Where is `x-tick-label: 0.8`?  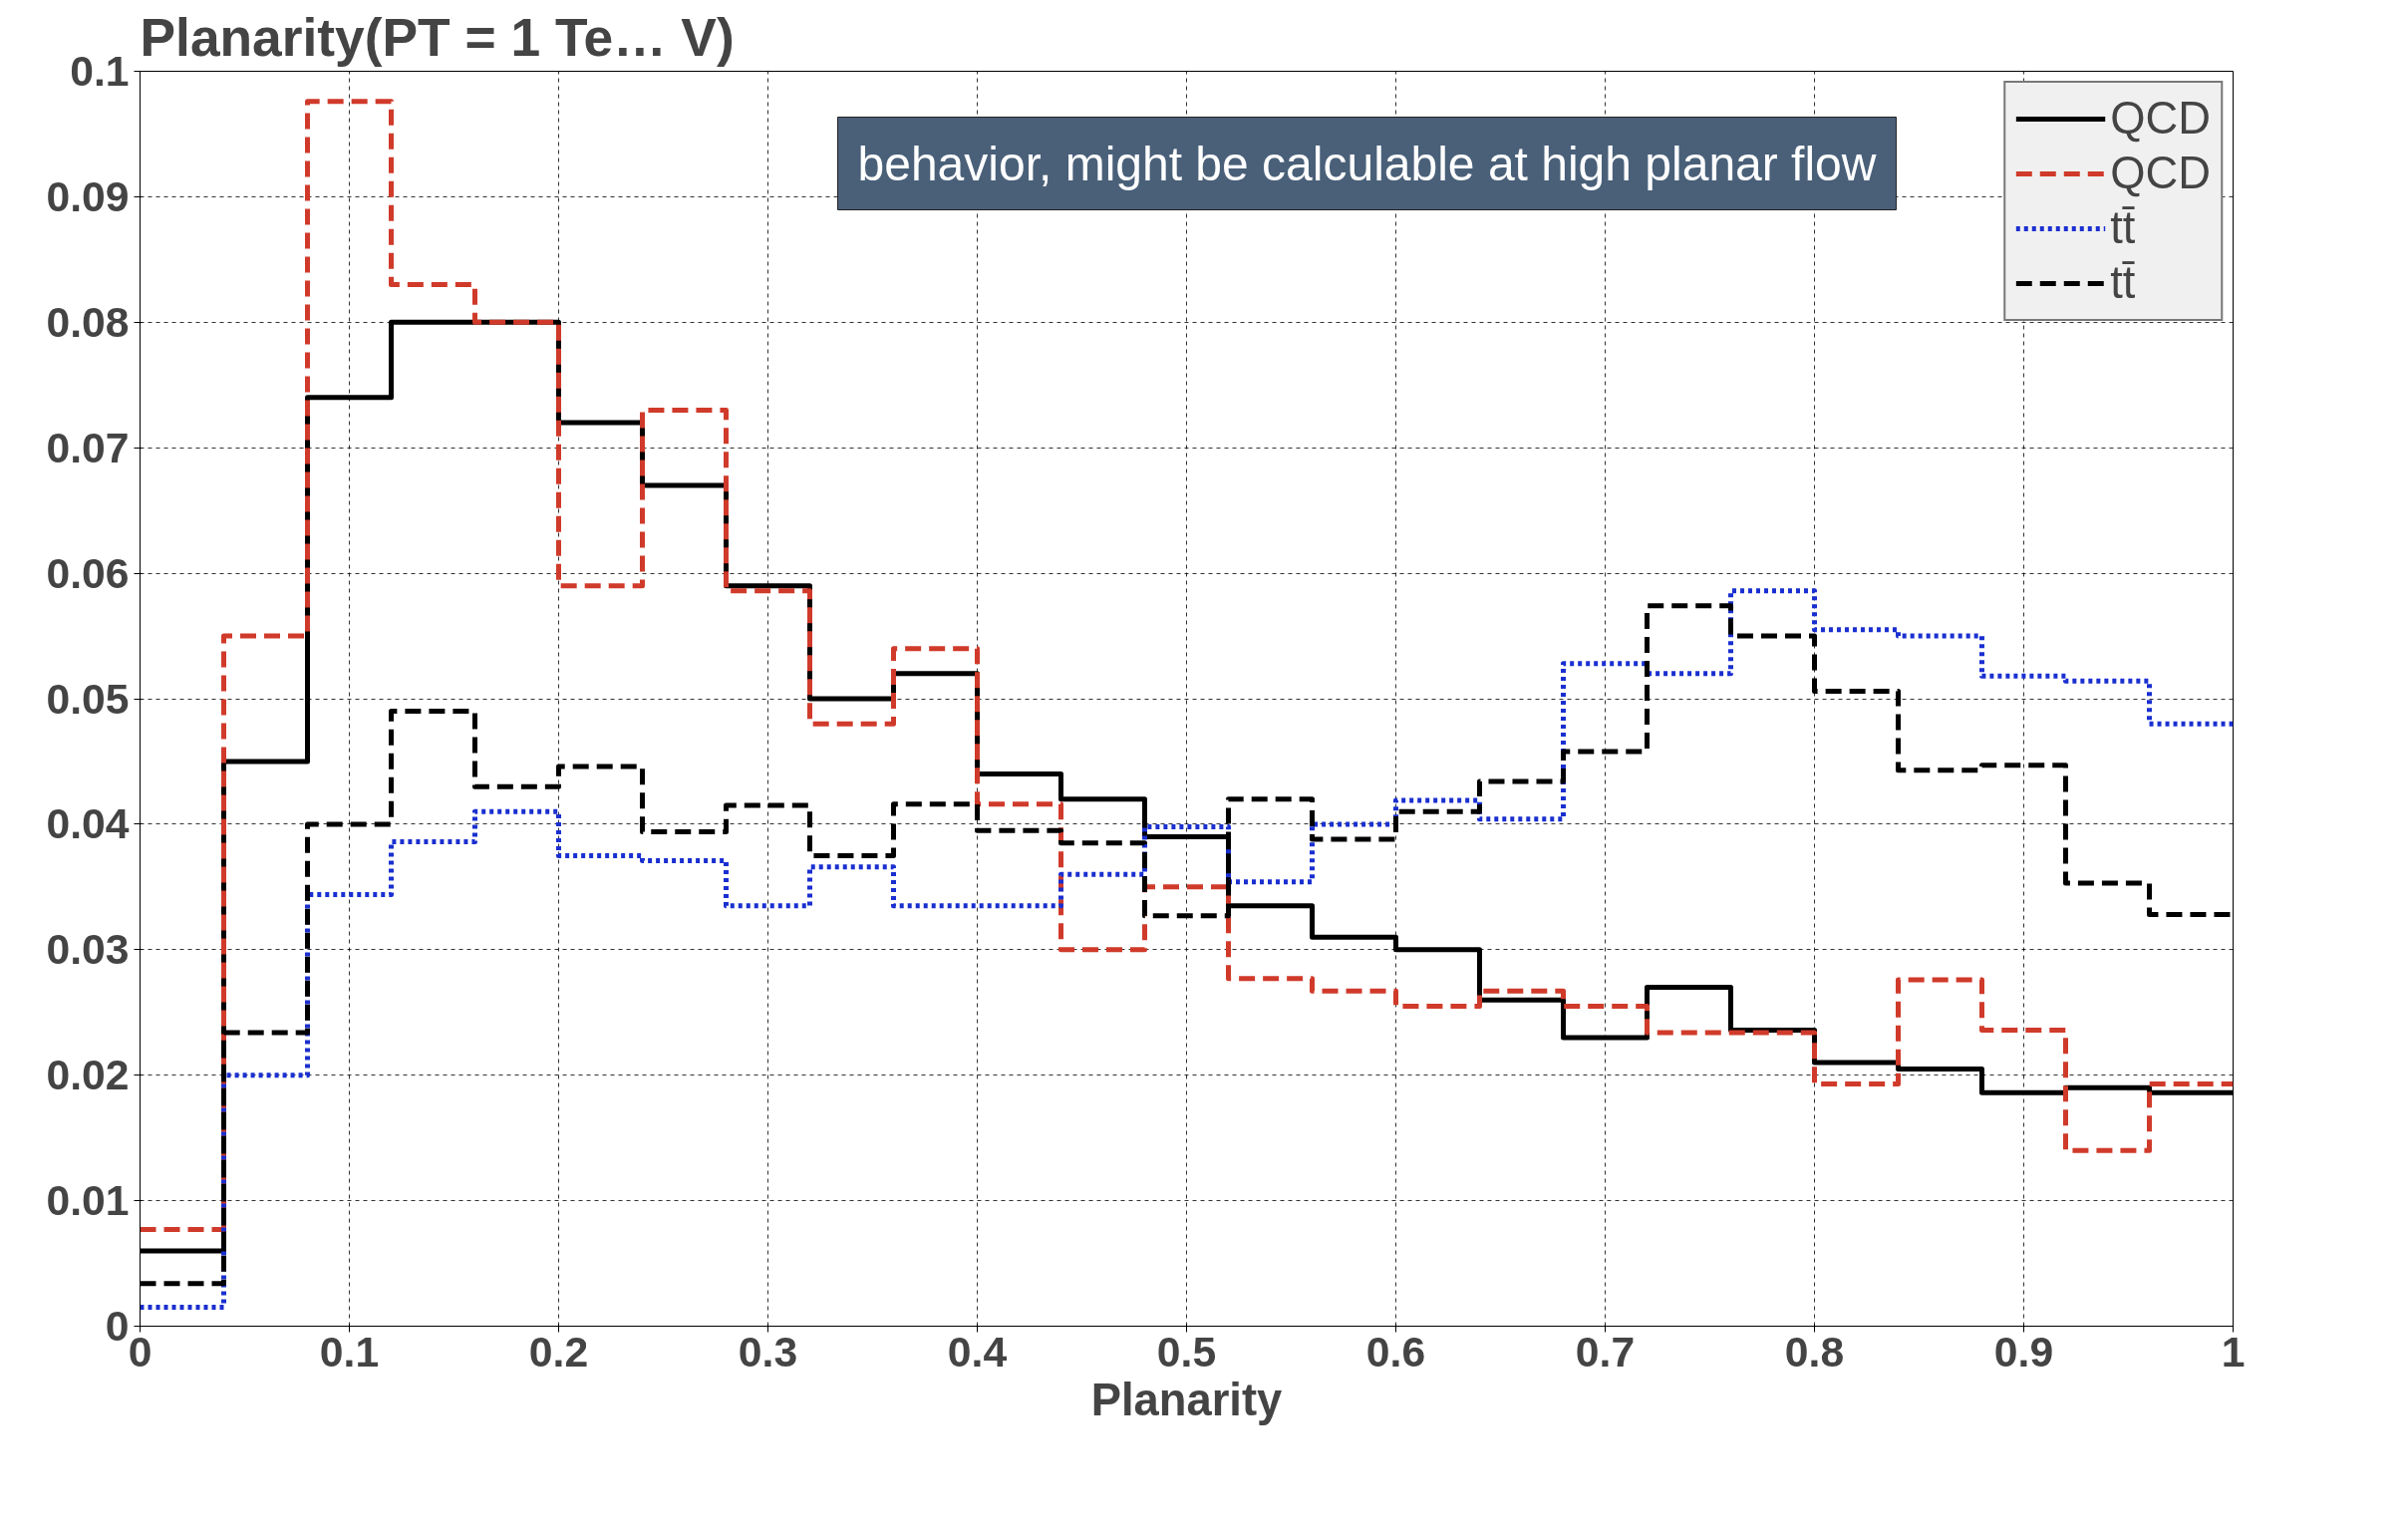
x-tick-label: 0.8 is located at coordinates (1814, 1351).